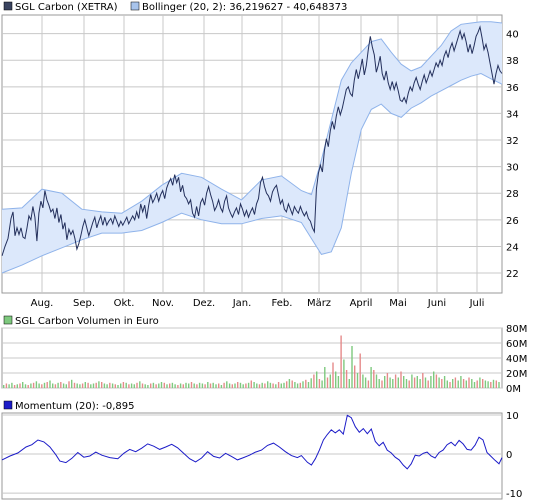  Describe the element at coordinates (516, 374) in the screenshot. I see `volume-y-tick-label: 20M` at that location.